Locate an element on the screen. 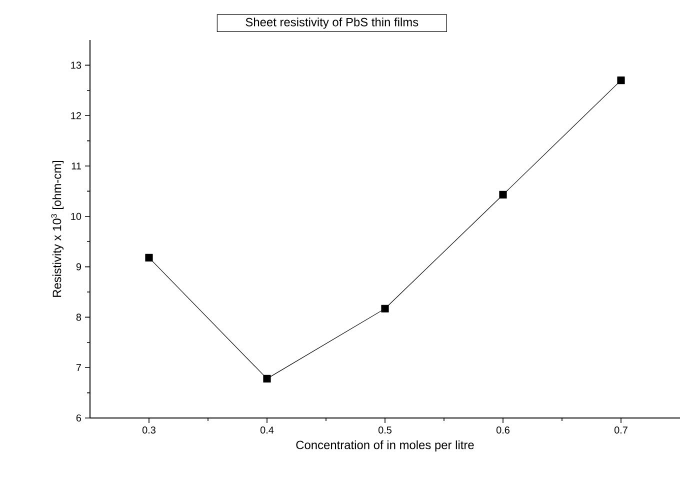 Image resolution: width=681 pixels, height=477 pixels. y-tick-label: 13 is located at coordinates (76, 65).